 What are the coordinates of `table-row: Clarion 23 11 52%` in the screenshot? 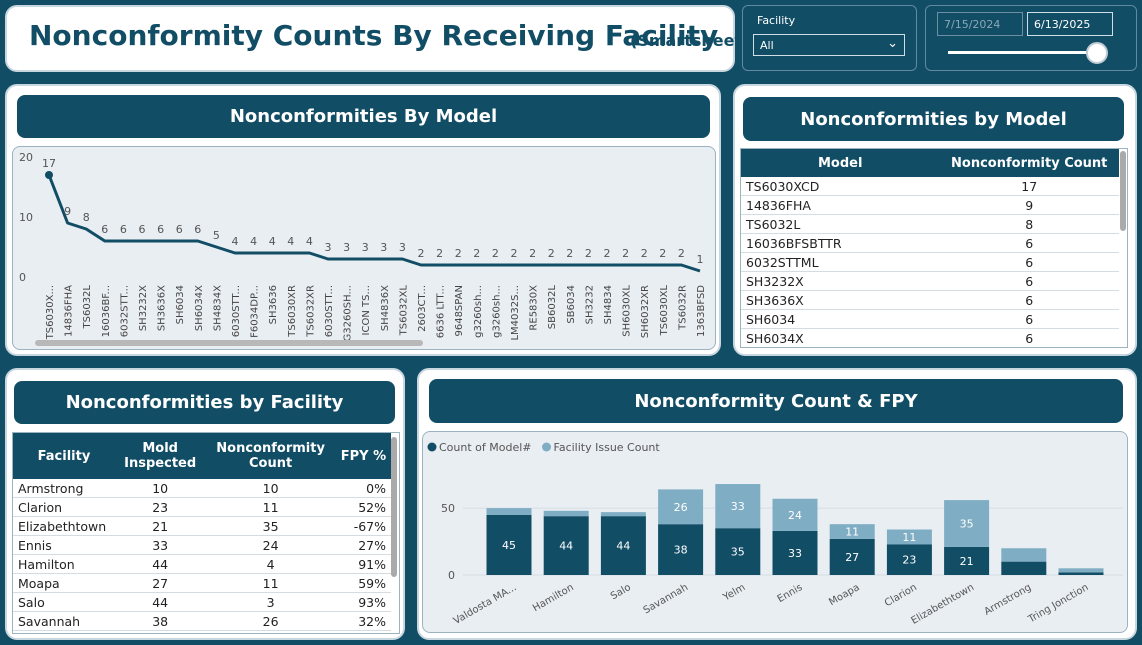 It's located at (202, 507).